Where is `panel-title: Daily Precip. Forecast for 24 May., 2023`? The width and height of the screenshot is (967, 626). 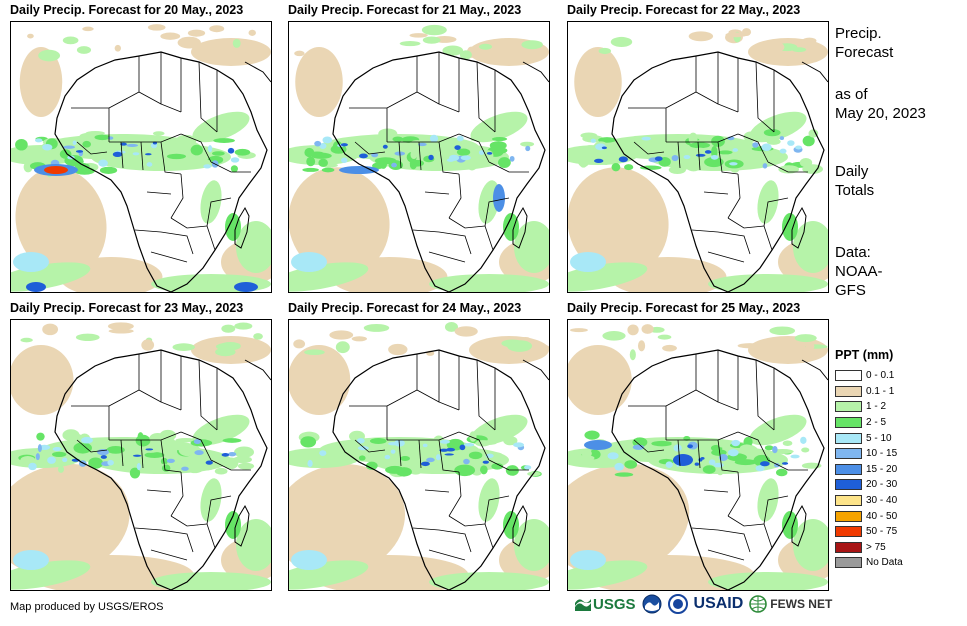 panel-title: Daily Precip. Forecast for 24 May., 2023 is located at coordinates (405, 308).